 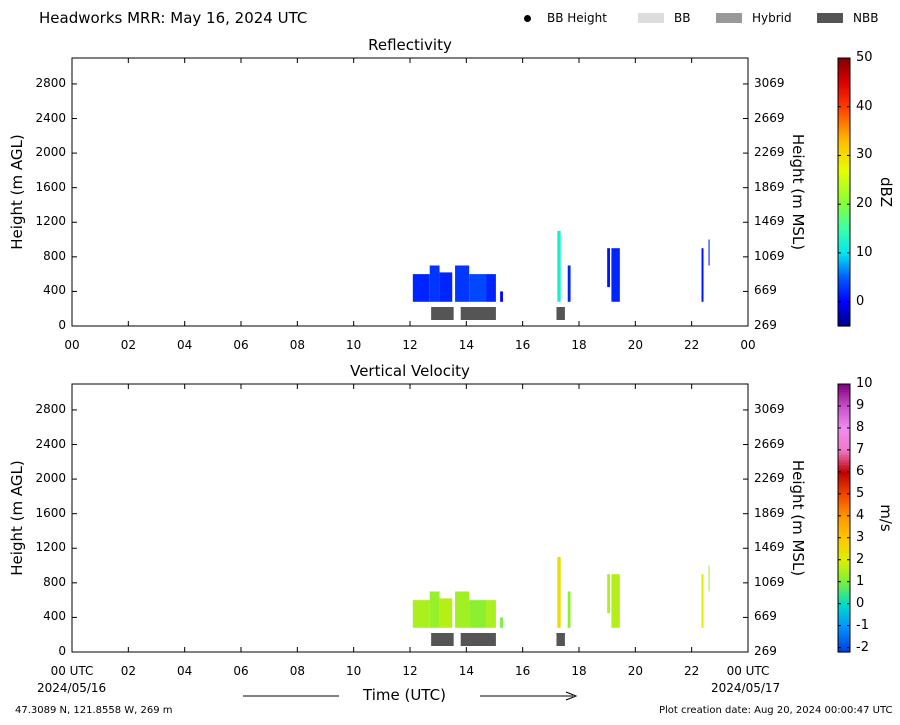 What do you see at coordinates (772, 18) in the screenshot?
I see `legend-label: Hybrid` at bounding box center [772, 18].